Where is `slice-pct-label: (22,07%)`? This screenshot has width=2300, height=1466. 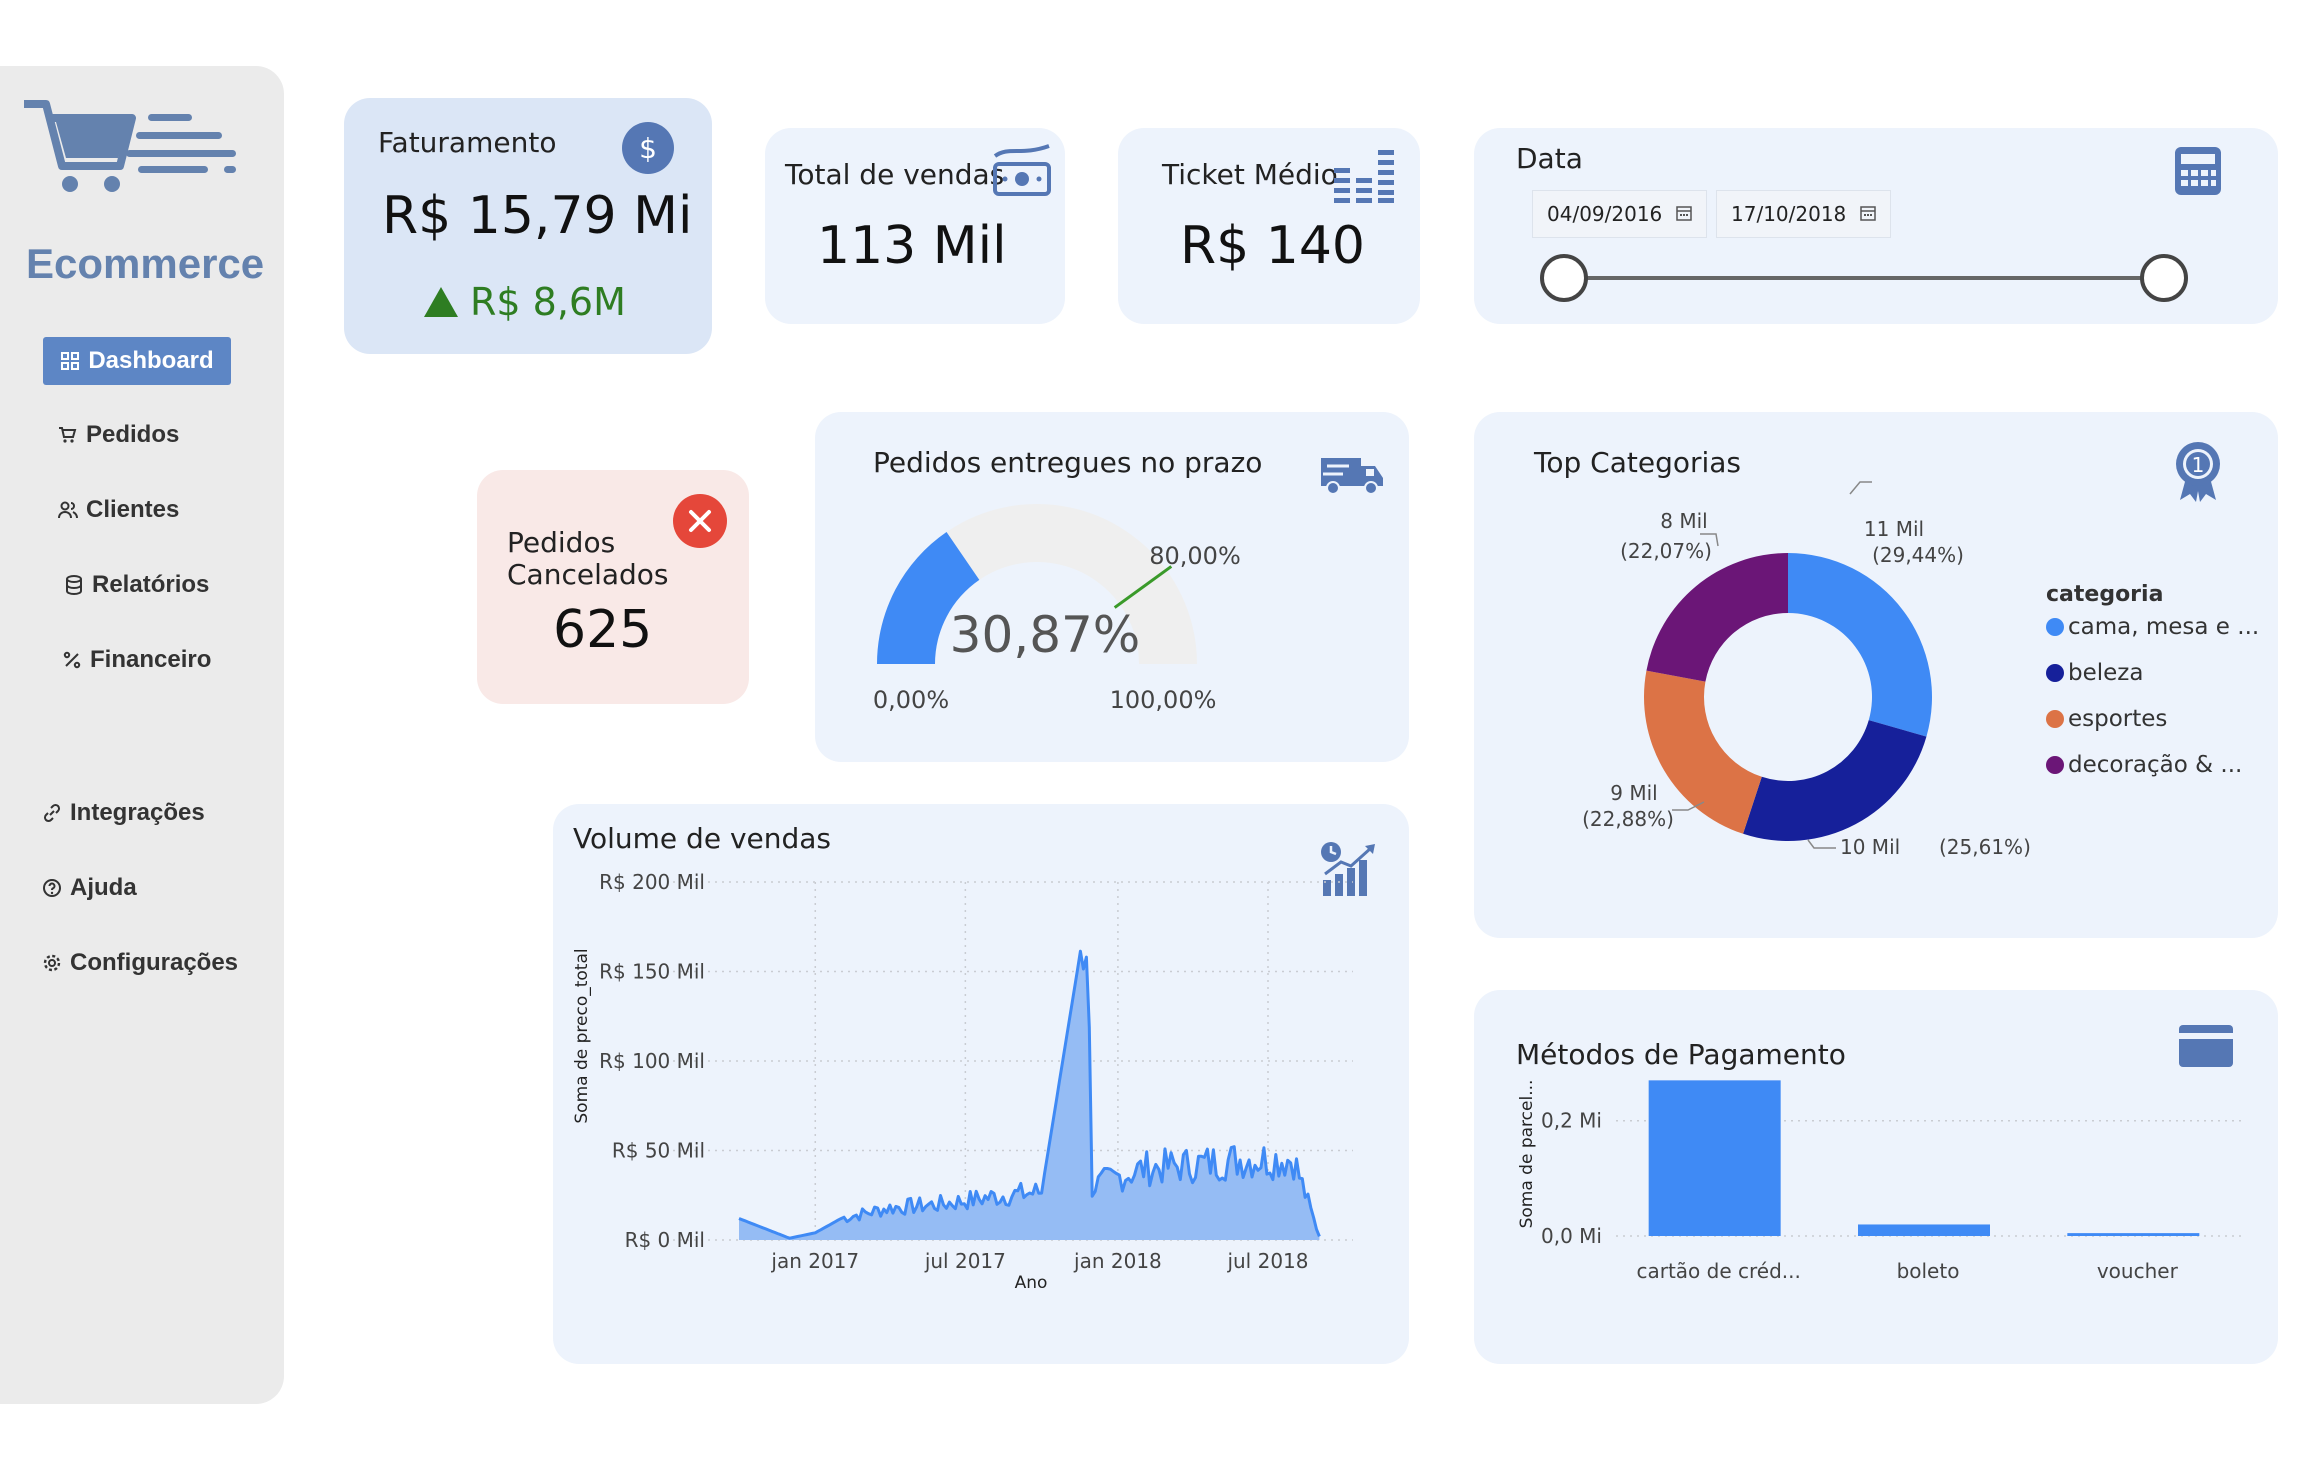
slice-pct-label: (22,07%) is located at coordinates (1666, 551).